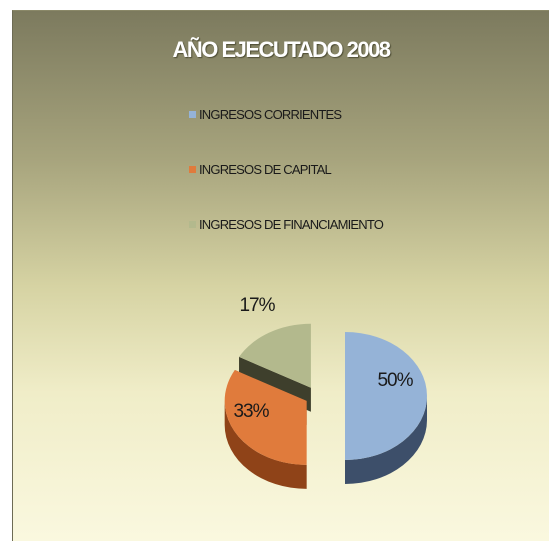 Image resolution: width=553 pixels, height=544 pixels. I want to click on legend-swatch-ingresos-corrientes, so click(192, 114).